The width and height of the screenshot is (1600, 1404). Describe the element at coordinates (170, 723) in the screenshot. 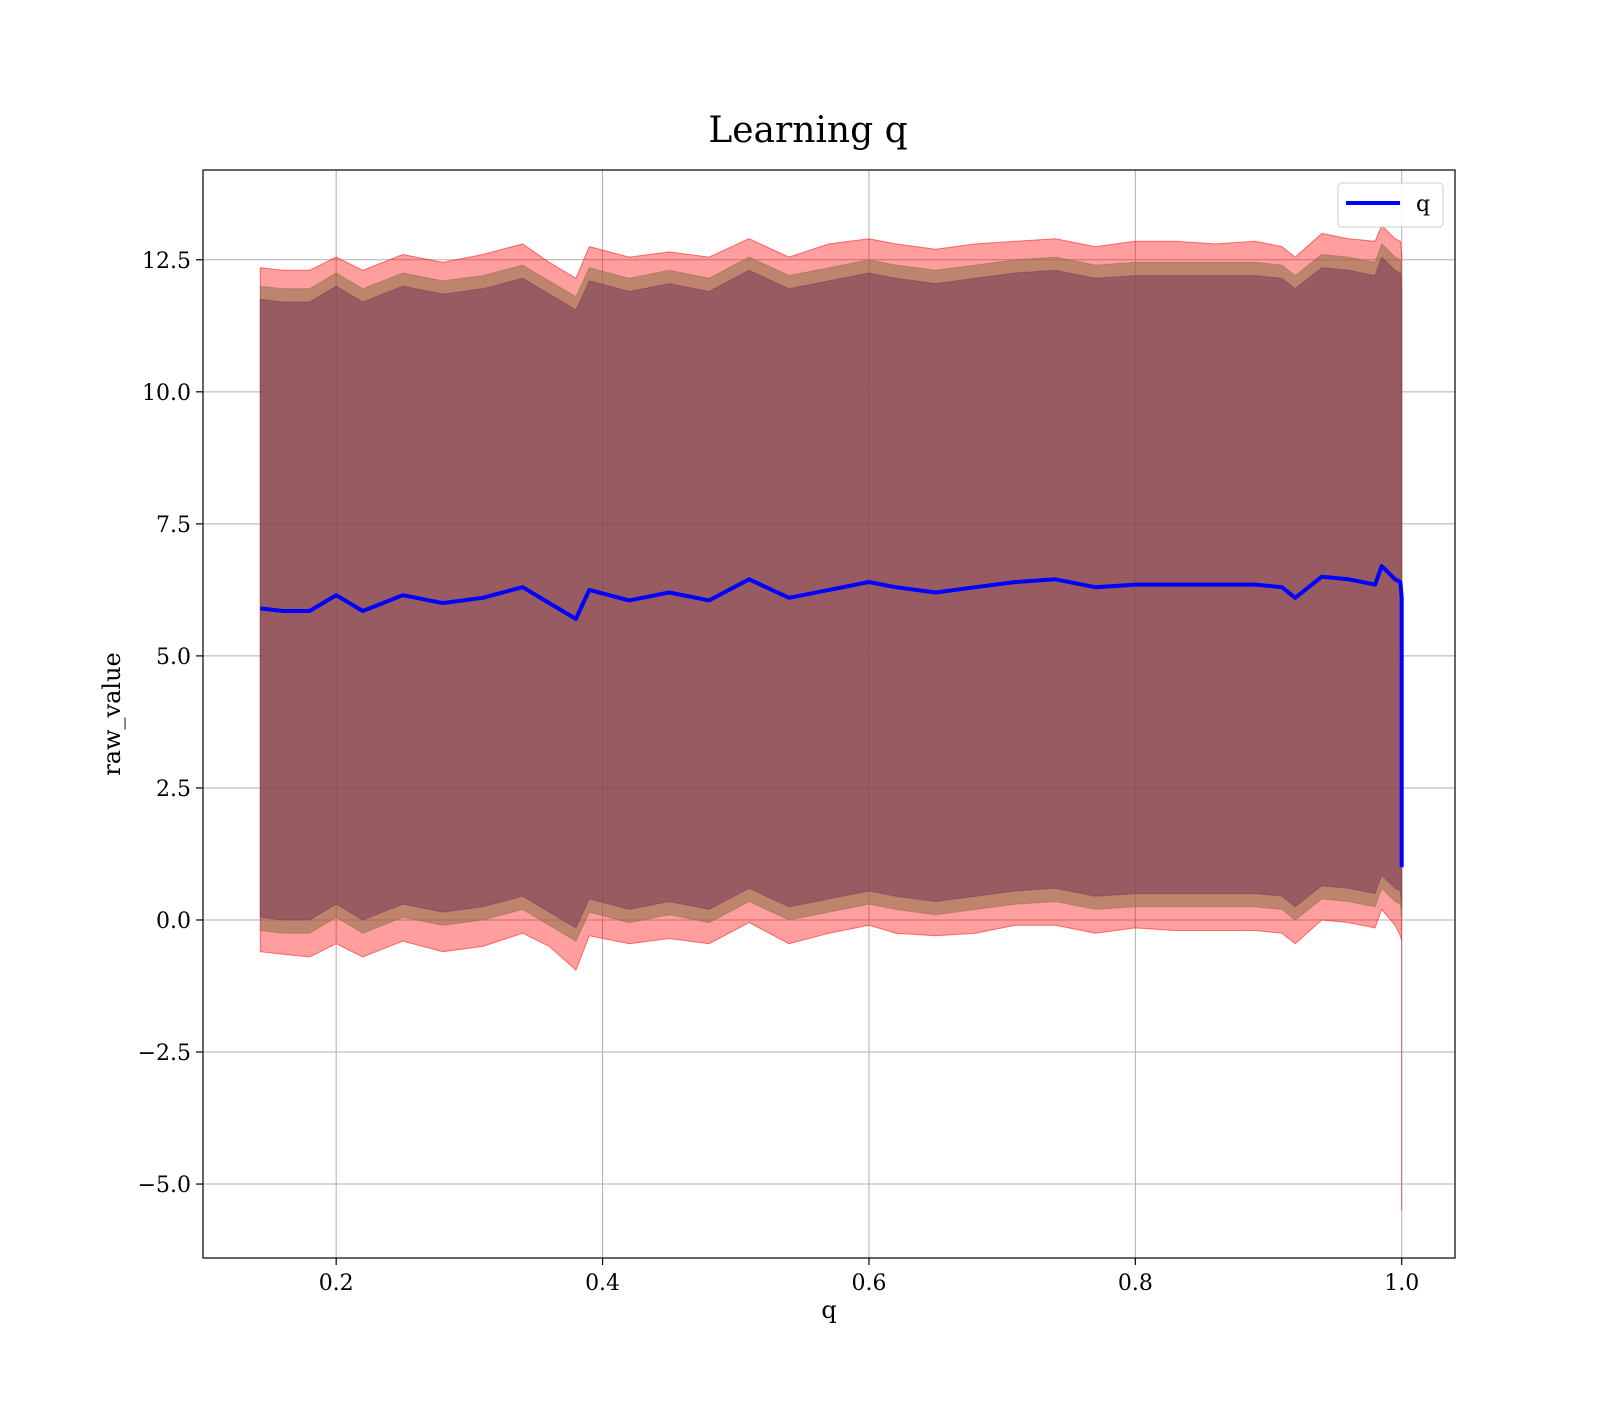

I see `y-axis-ticks: −5.0 −2.5 0.0 2.5 5.0 7.5 10.0 12.5` at that location.